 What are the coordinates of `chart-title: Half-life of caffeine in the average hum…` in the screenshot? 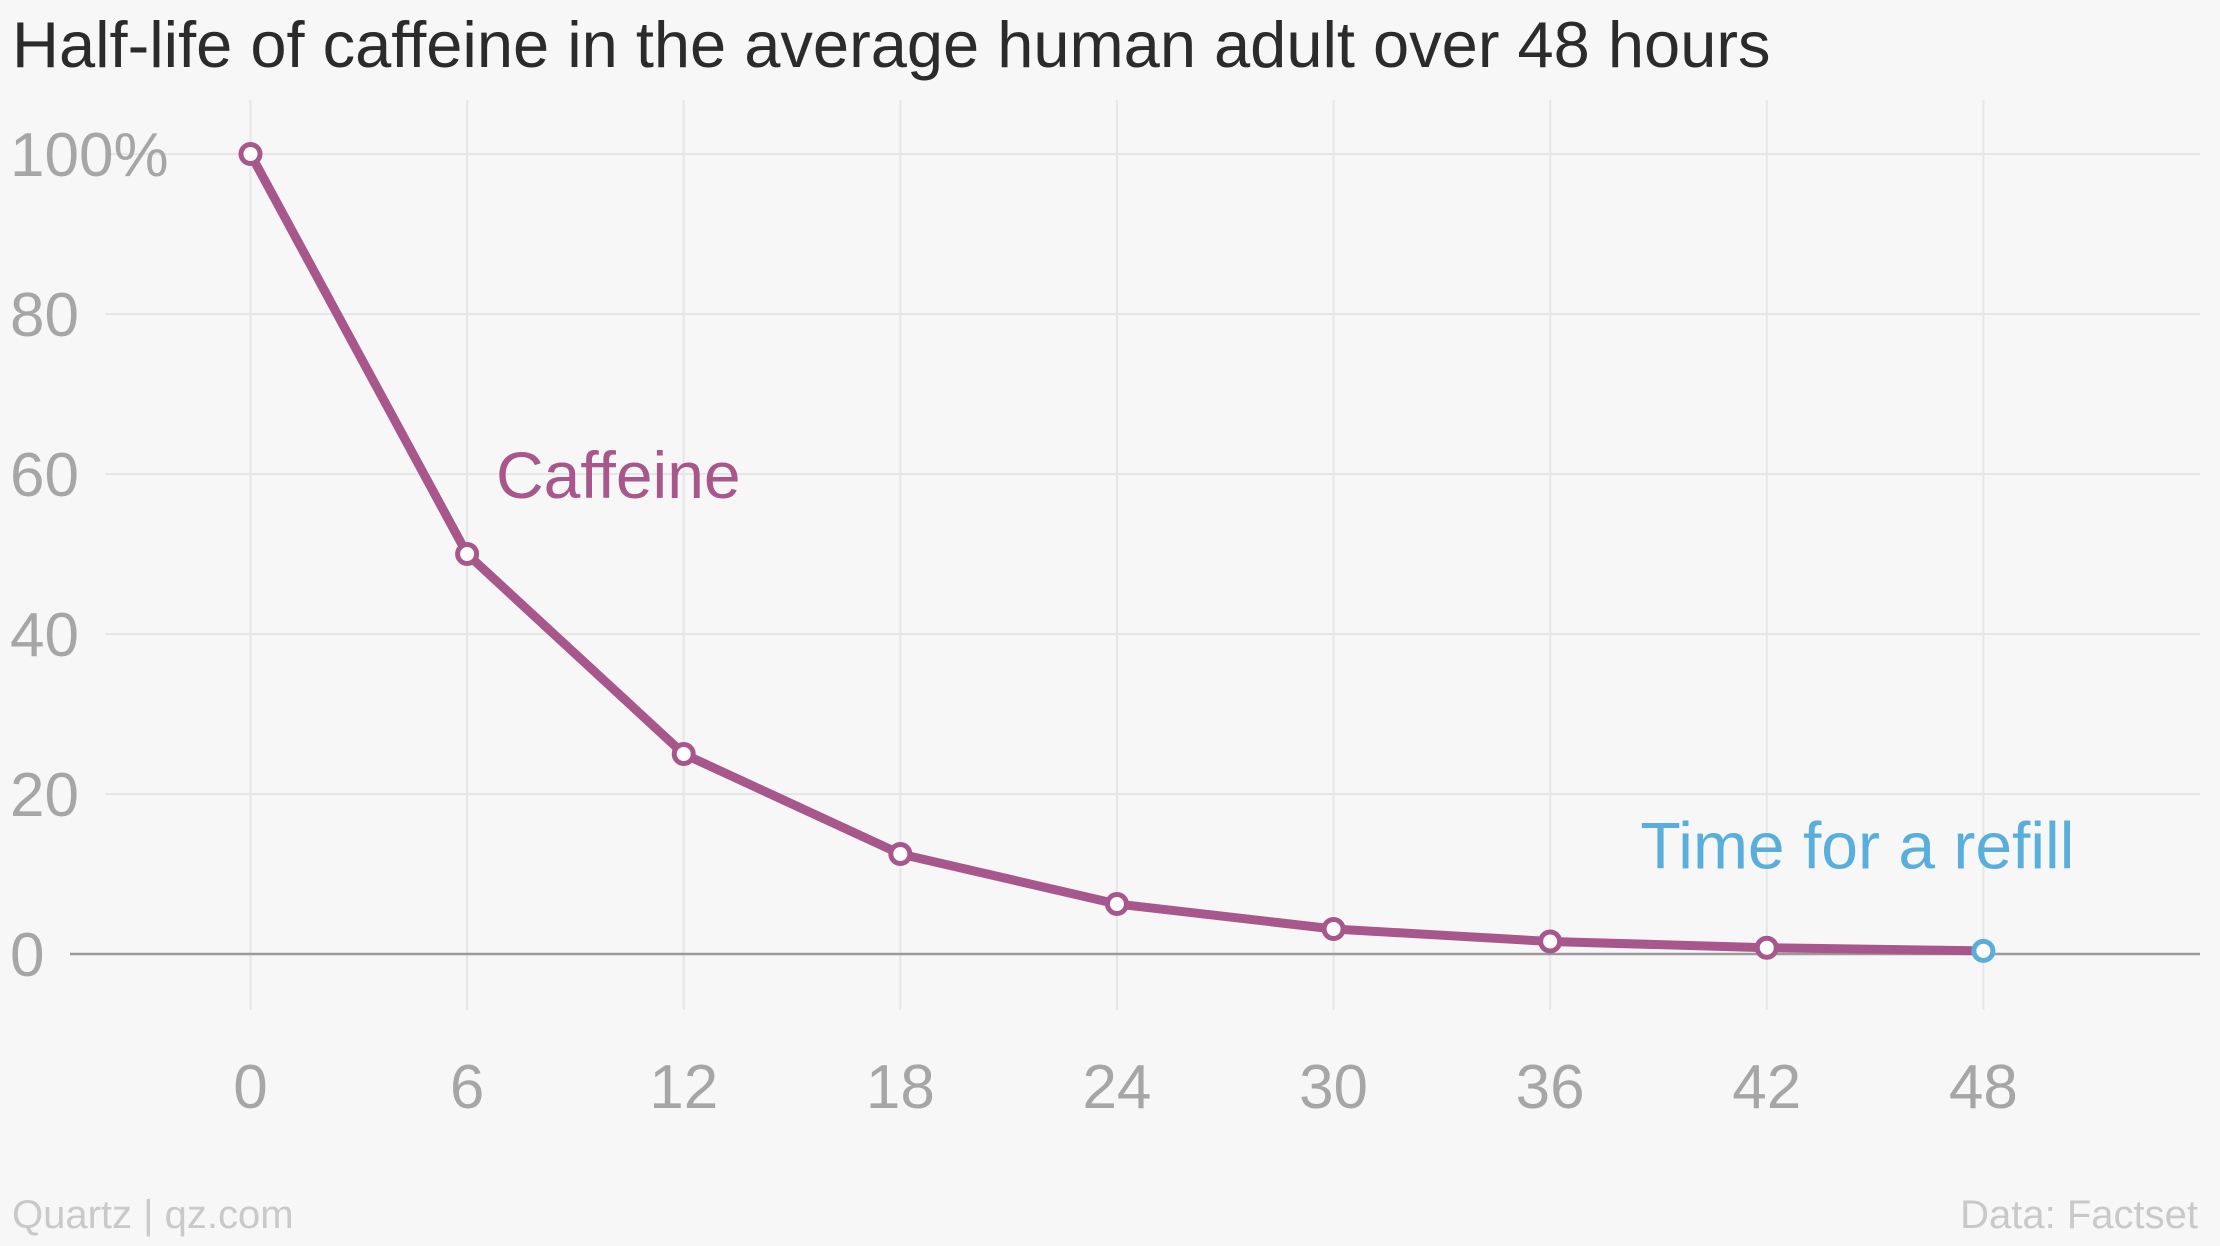 It's located at (891, 44).